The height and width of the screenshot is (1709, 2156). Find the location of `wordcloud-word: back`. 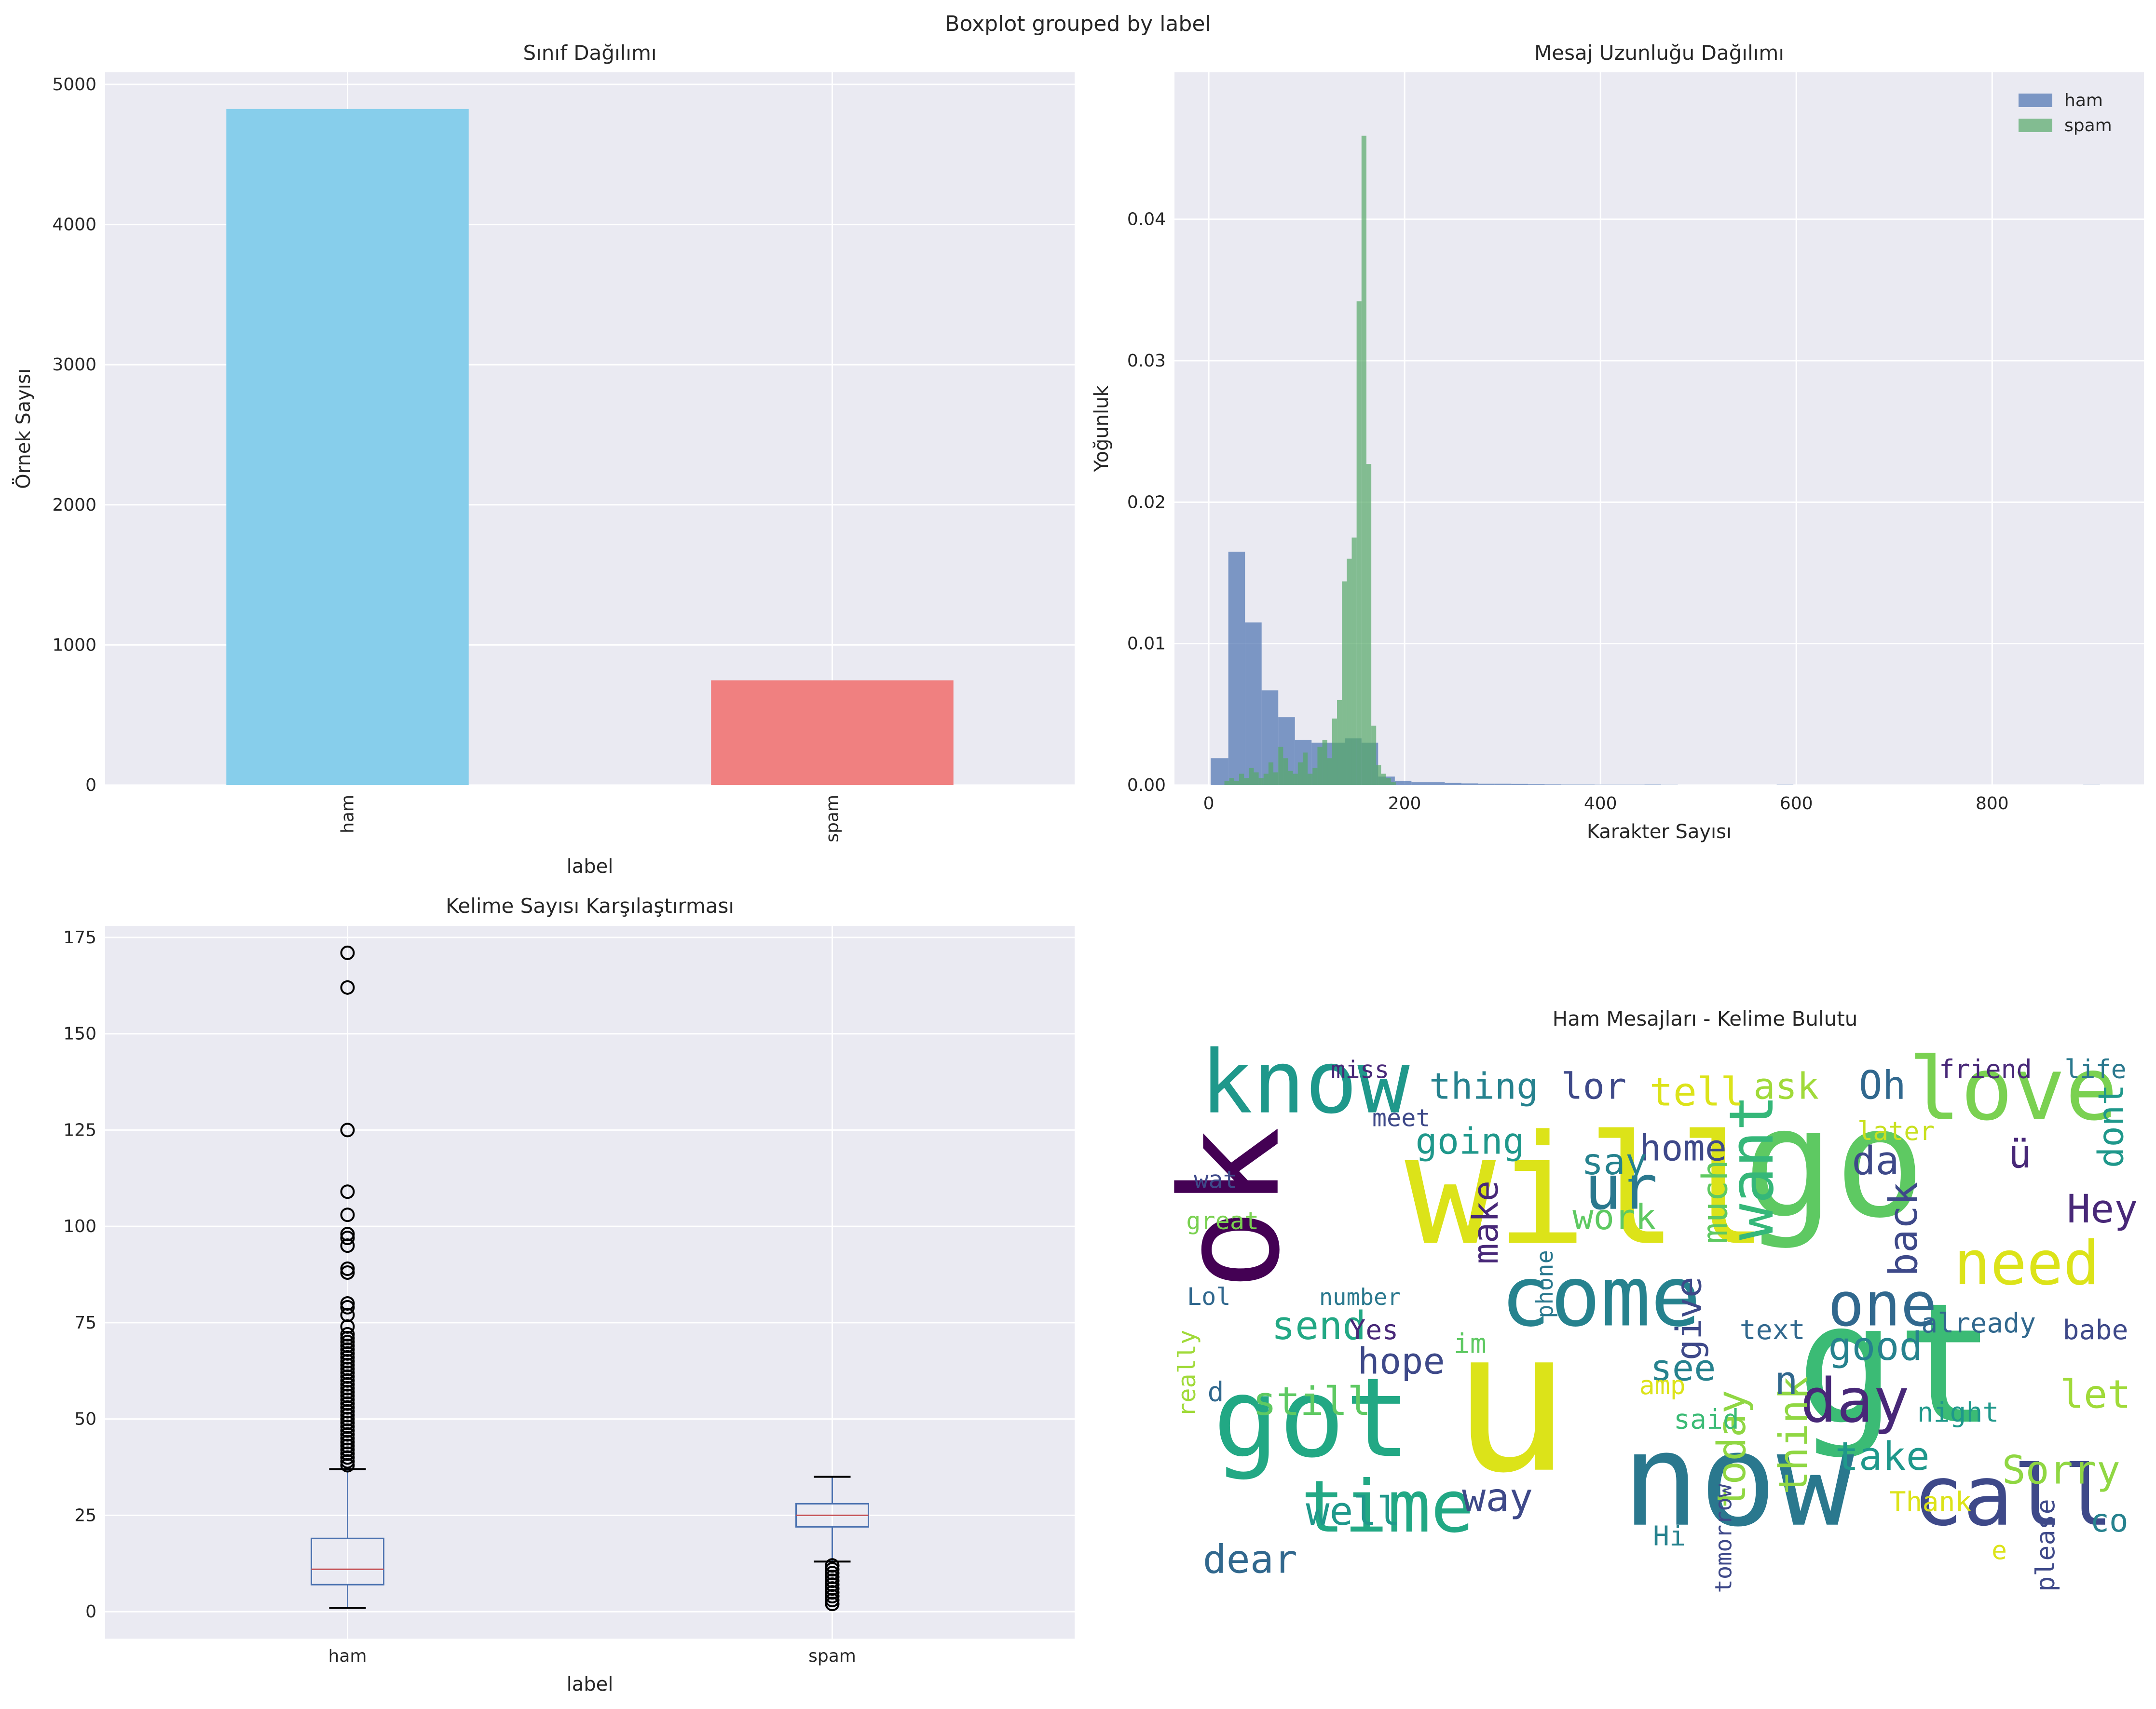

wordcloud-word: back is located at coordinates (1903, 1229).